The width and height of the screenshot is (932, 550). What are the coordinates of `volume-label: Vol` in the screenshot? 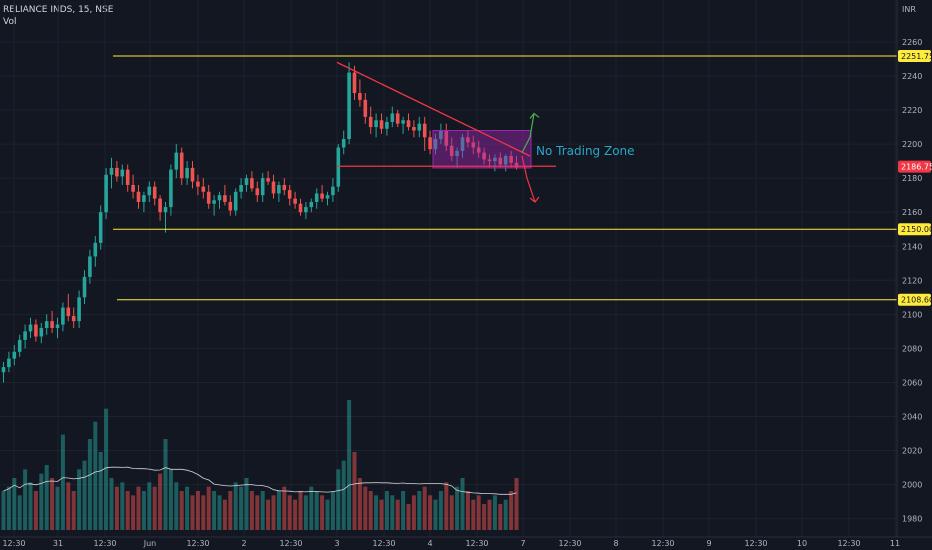 It's located at (10, 22).